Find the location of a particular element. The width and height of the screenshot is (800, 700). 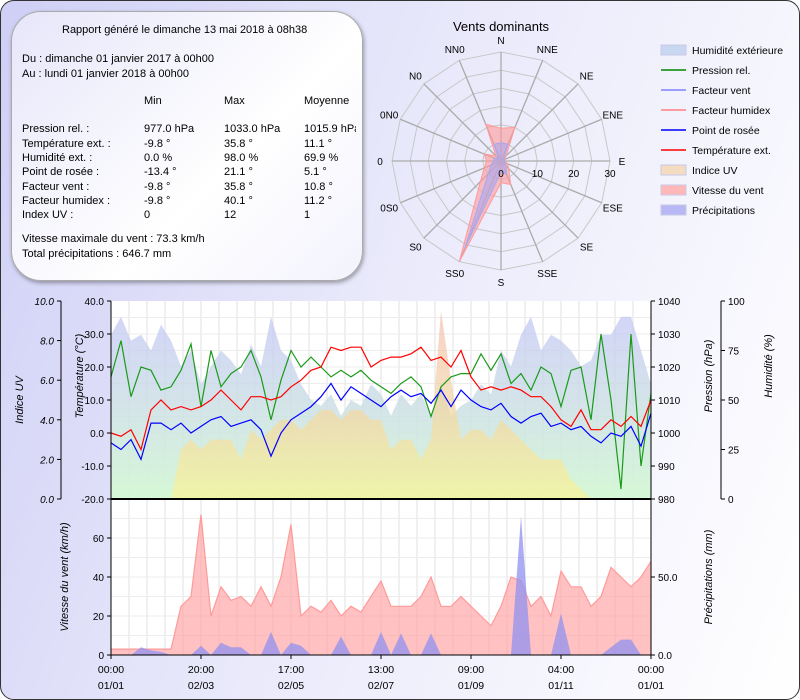

x-tick-date: 01/01 is located at coordinates (111, 686).